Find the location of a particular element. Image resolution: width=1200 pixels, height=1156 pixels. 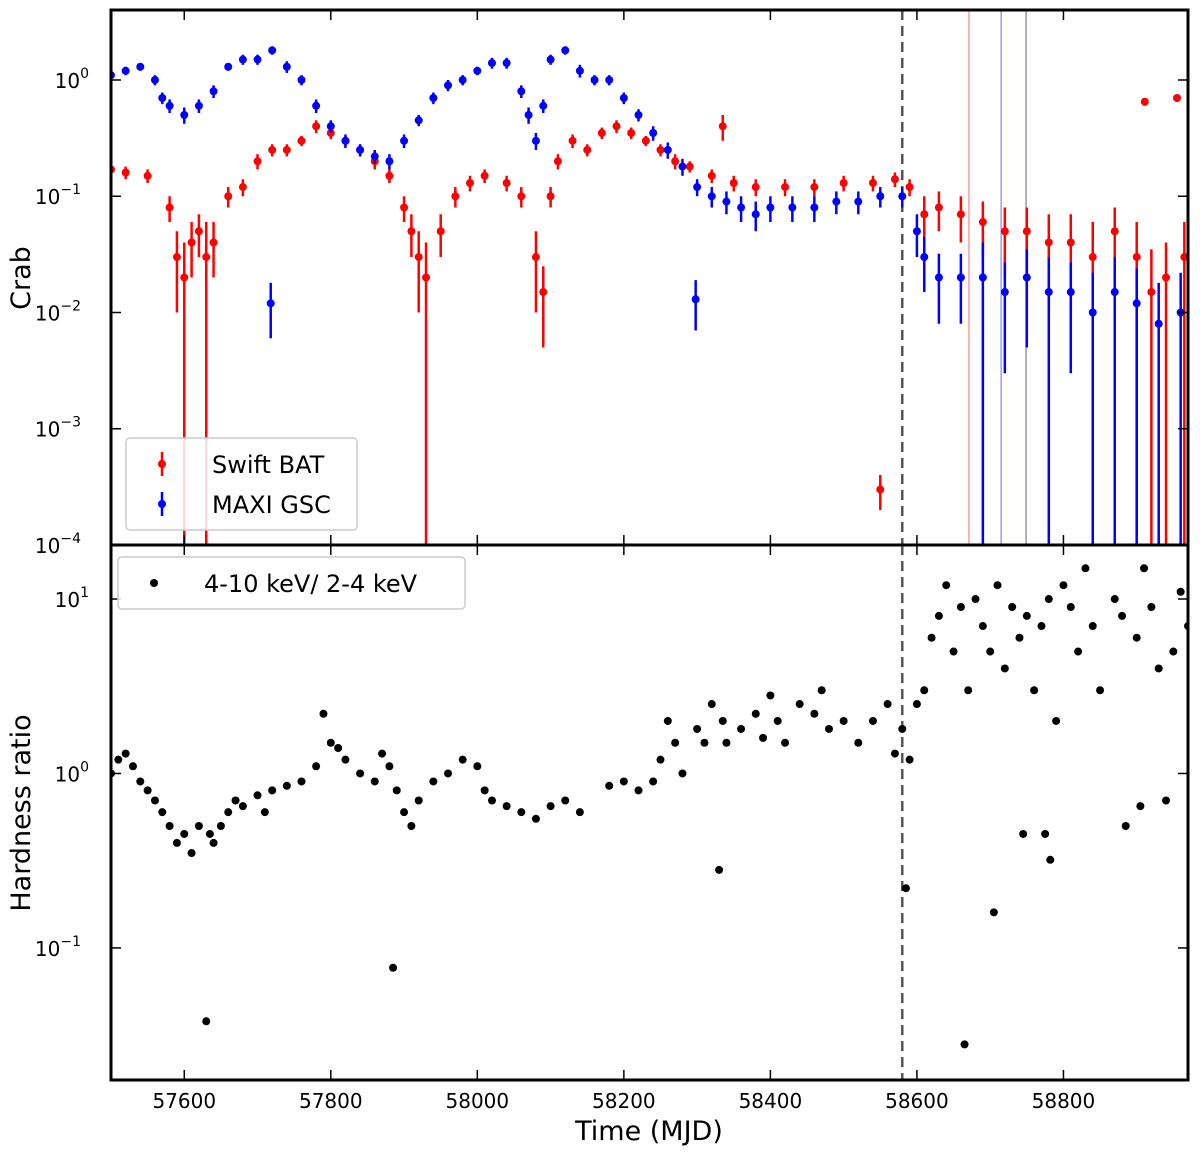

legend-label: 4-10 keV/ 2-4 keV is located at coordinates (311, 584).